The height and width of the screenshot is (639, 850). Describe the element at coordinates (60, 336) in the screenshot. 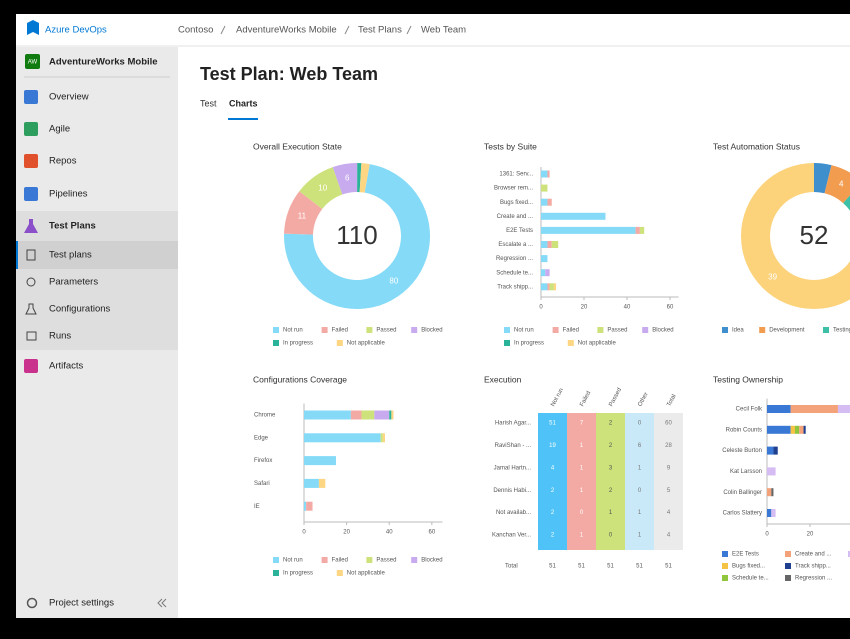

I see `nav-subitem: Runs` at that location.